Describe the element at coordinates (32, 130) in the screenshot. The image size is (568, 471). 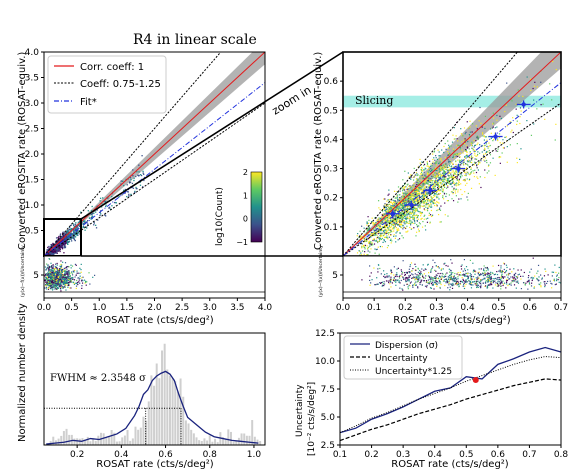
I see `main-y-tick-label: 2.5` at that location.